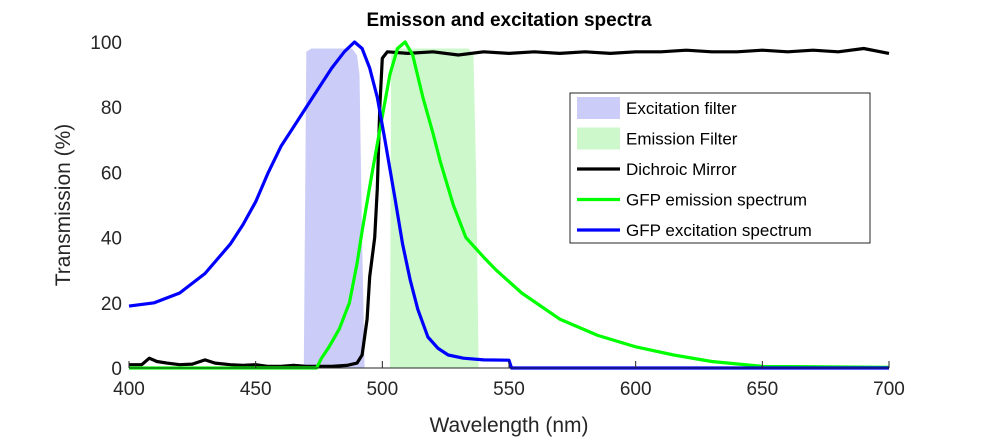 Image resolution: width=983 pixels, height=445 pixels. I want to click on y-axis-label: Transmission (%), so click(63, 205).